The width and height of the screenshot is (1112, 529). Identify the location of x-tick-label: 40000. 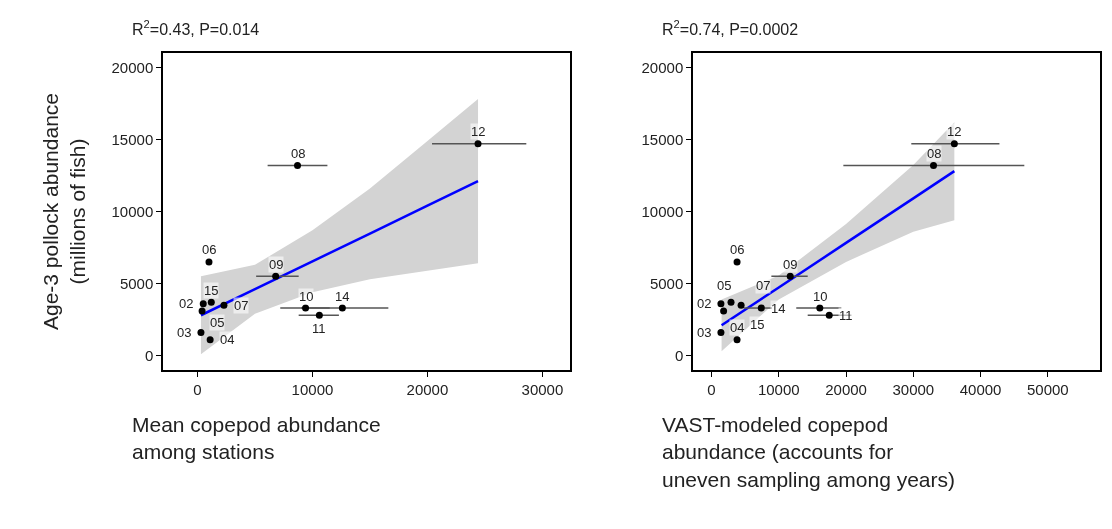
(980, 389).